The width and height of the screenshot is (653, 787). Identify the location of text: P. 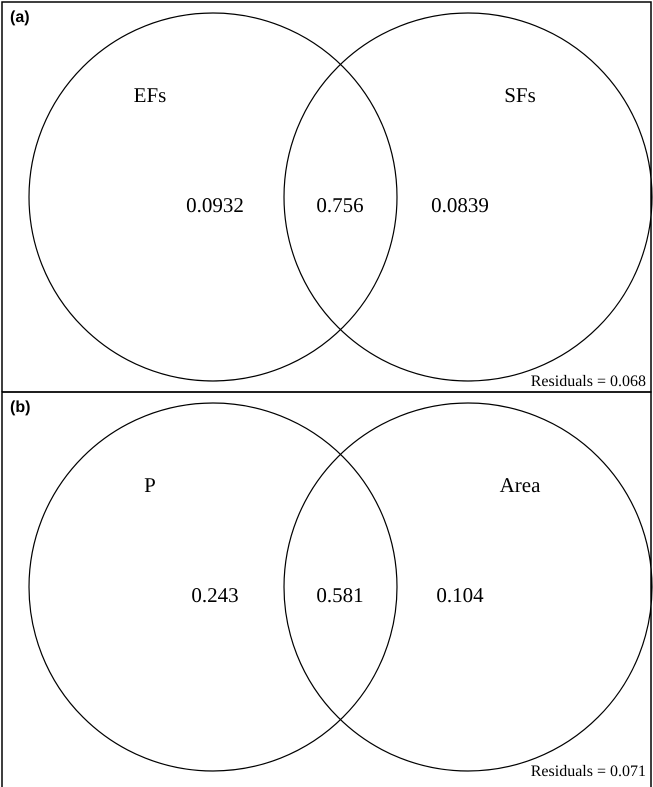
(150, 485).